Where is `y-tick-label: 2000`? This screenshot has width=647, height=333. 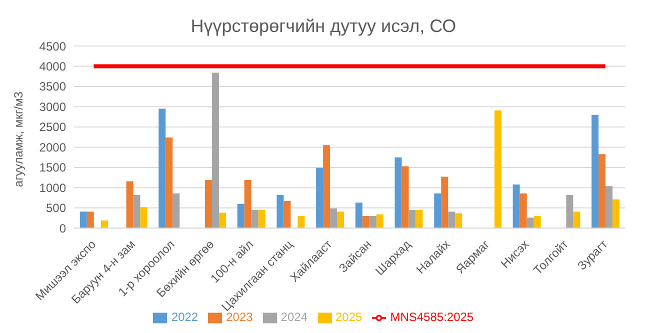
y-tick-label: 2000 is located at coordinates (52, 147).